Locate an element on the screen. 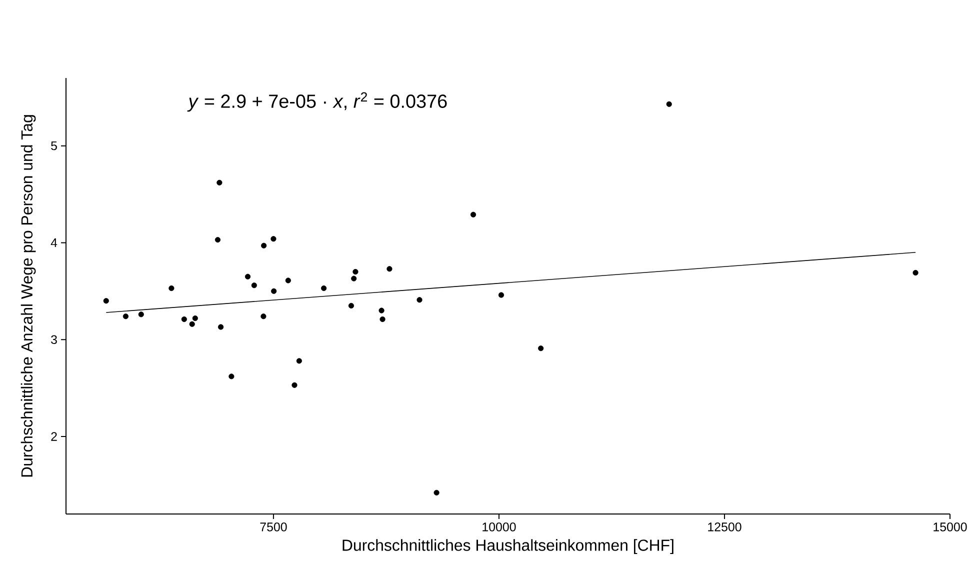  x-tick-label: 7500 is located at coordinates (273, 527).